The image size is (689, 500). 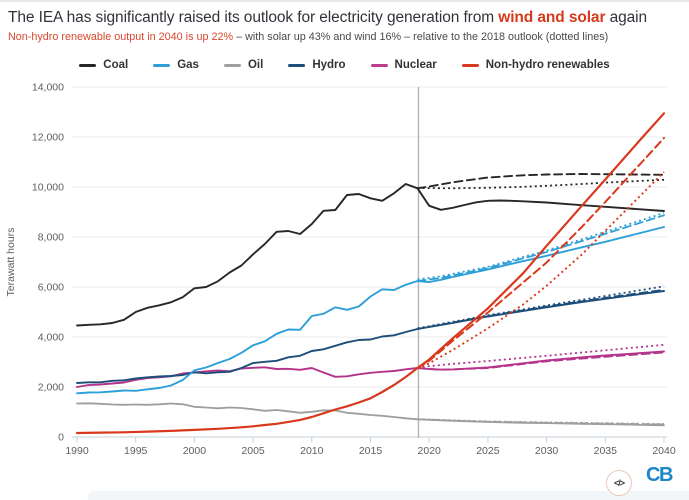 I want to click on svg-text: 2020, so click(x=430, y=451).